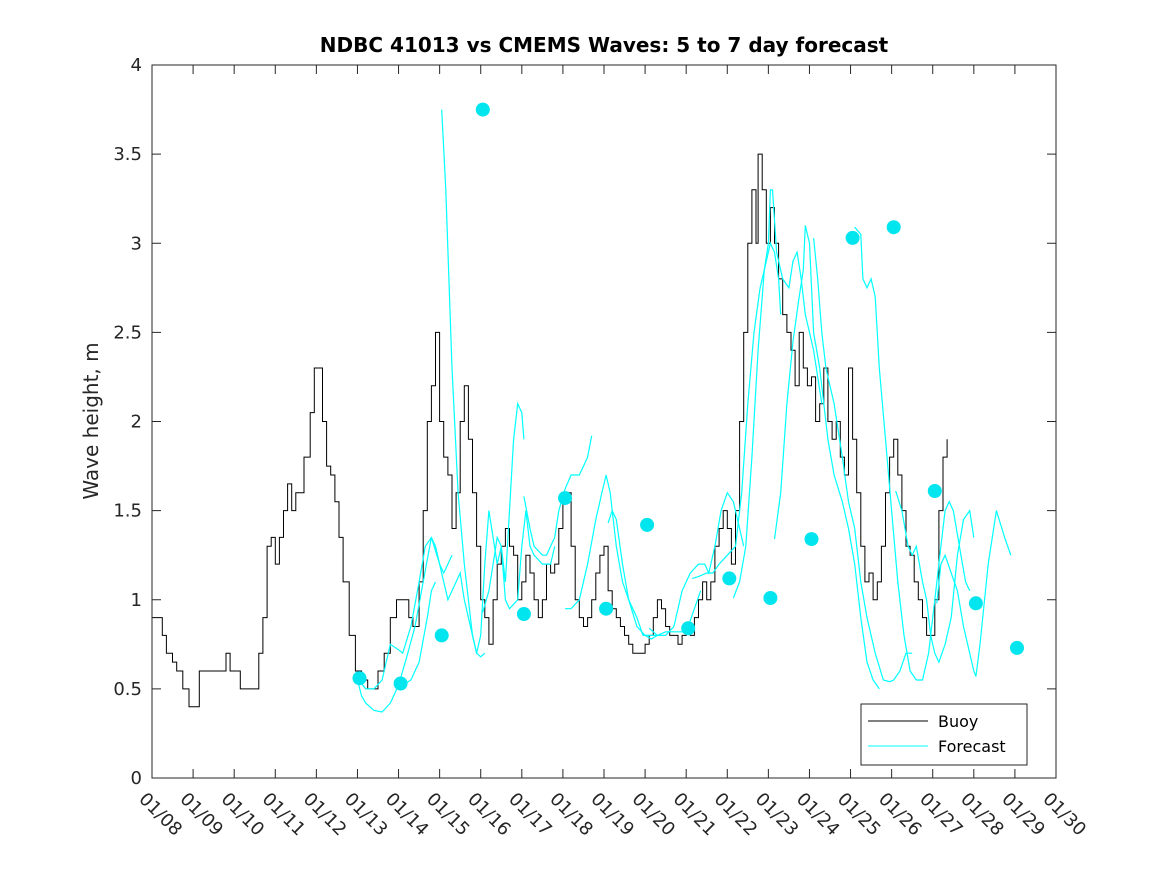  I want to click on y-axis-label: Wave height, m, so click(91, 420).